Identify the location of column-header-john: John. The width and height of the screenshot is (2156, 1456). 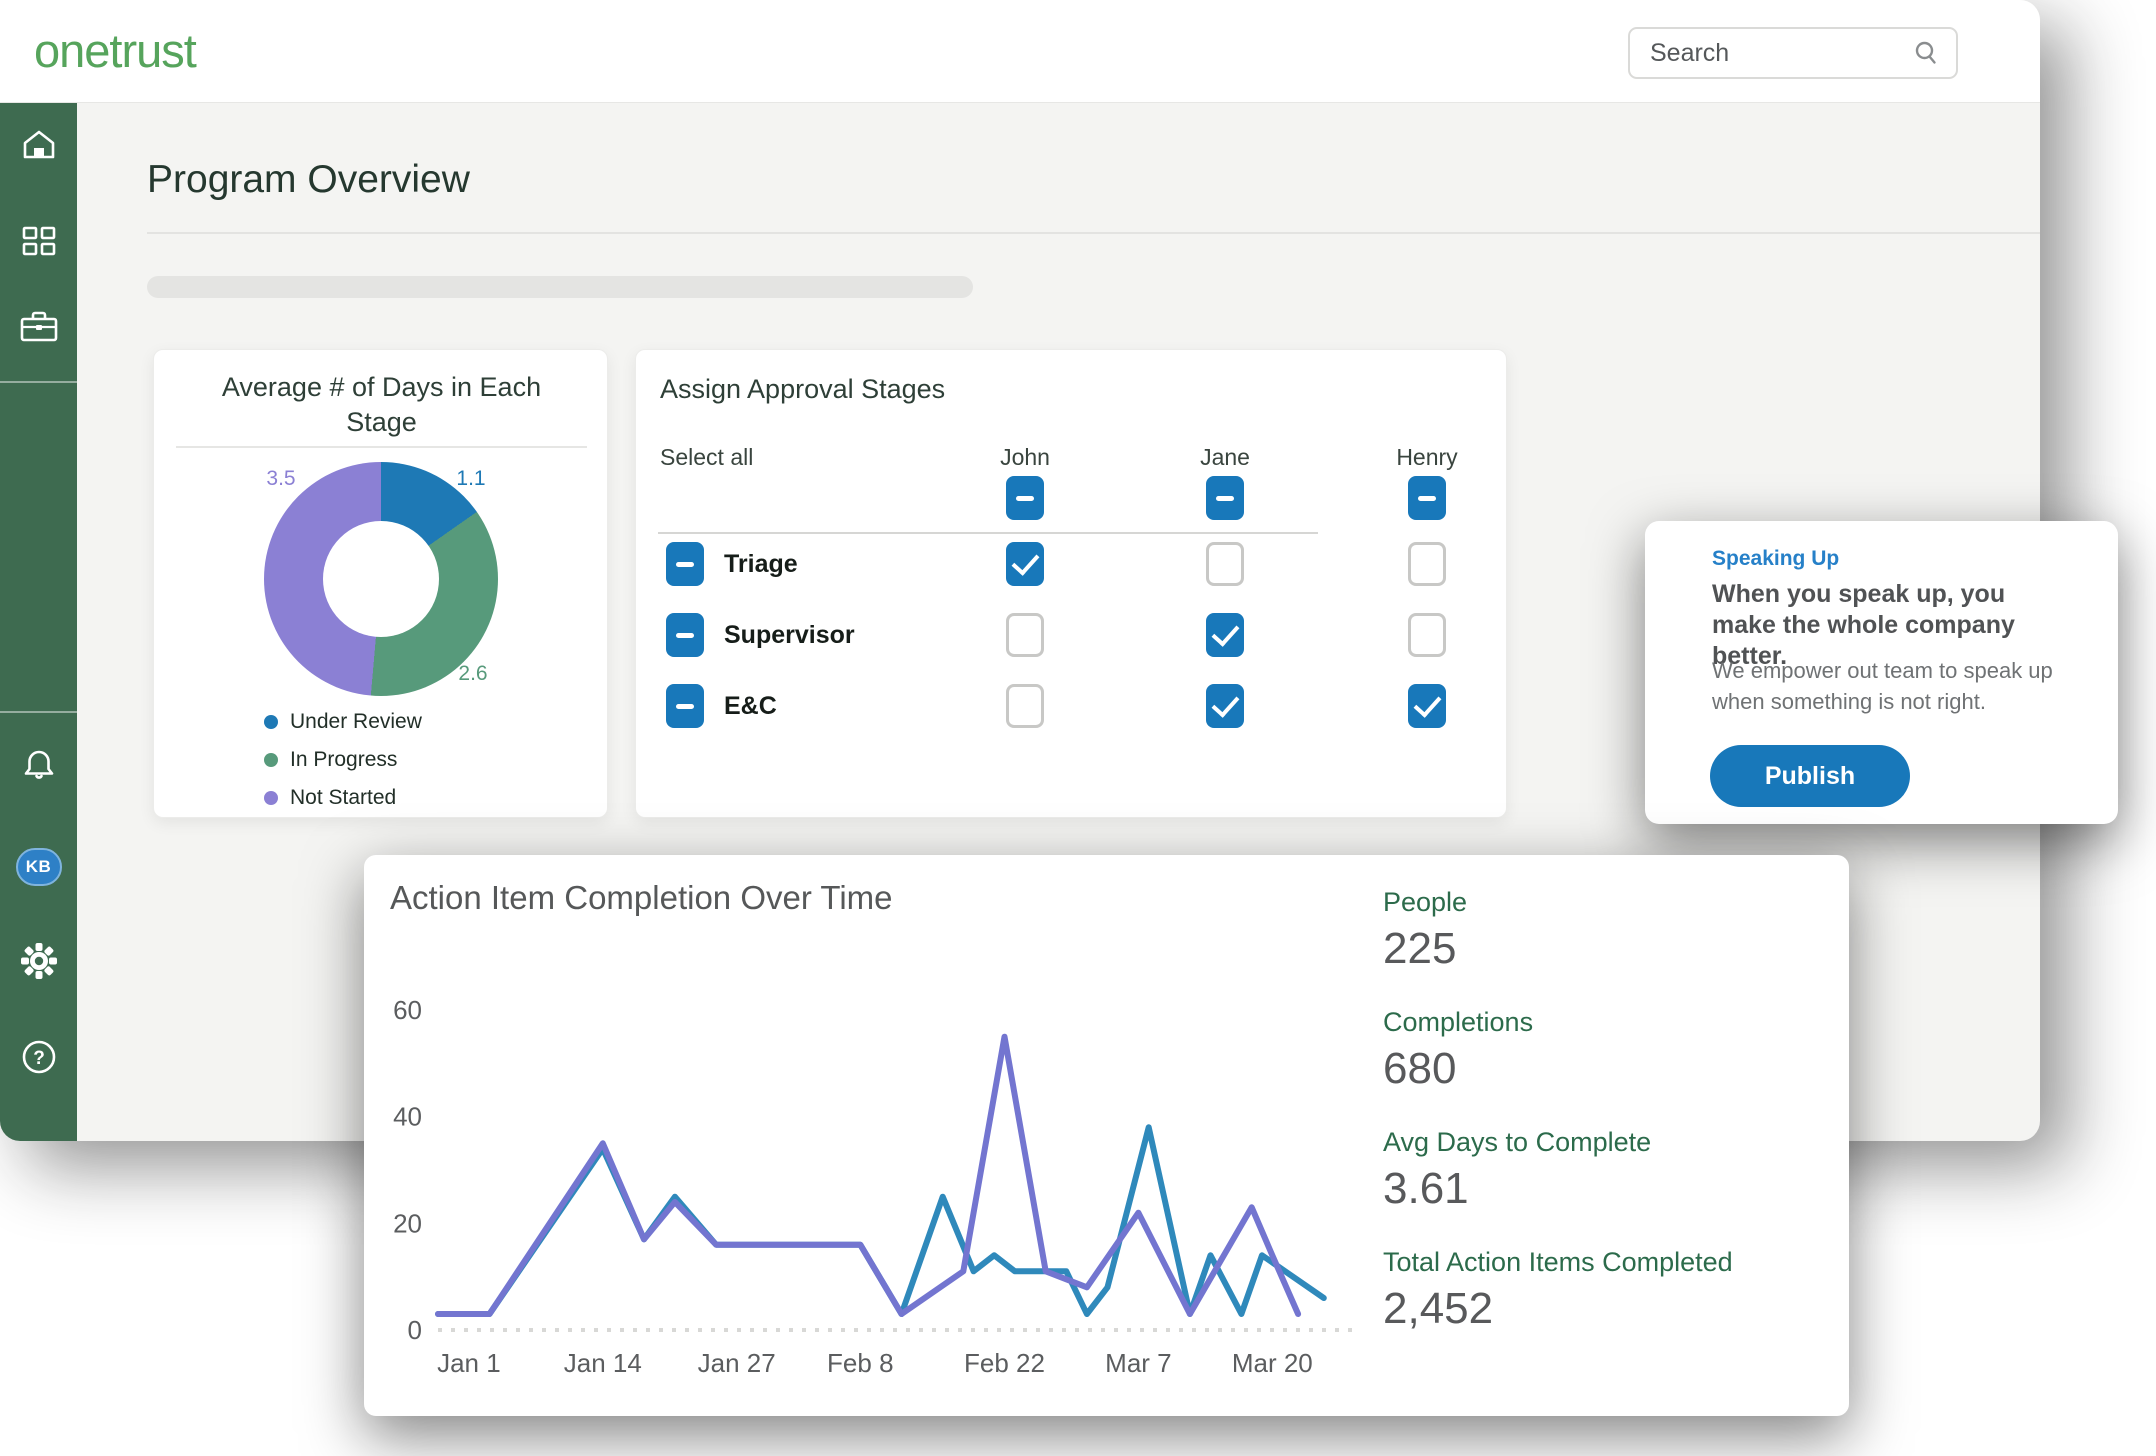
(1025, 457).